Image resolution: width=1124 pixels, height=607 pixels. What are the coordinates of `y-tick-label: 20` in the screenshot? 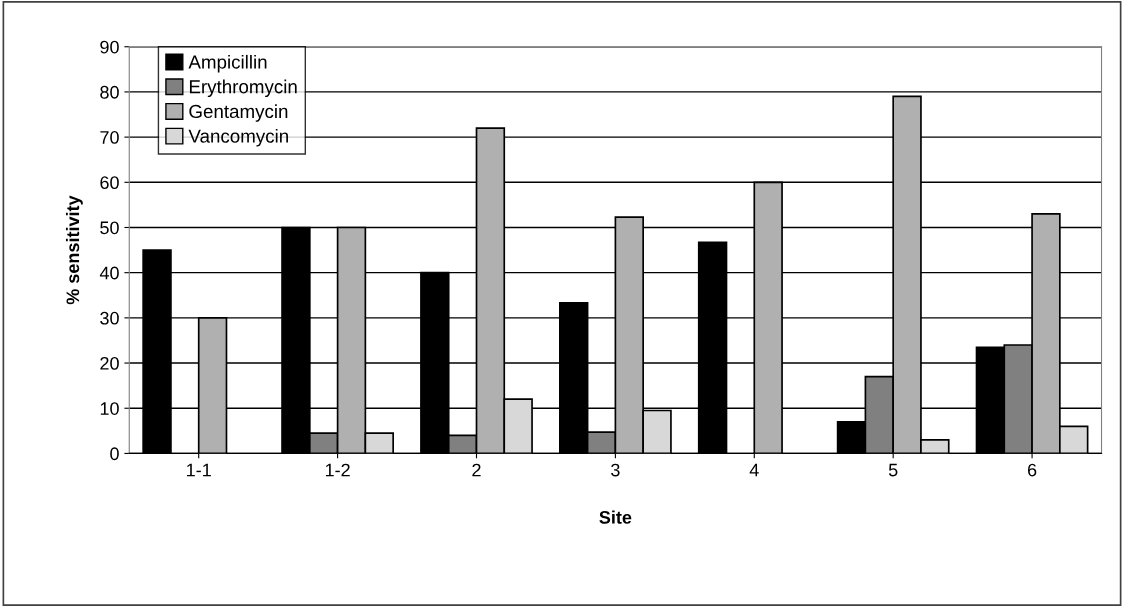 It's located at (109, 363).